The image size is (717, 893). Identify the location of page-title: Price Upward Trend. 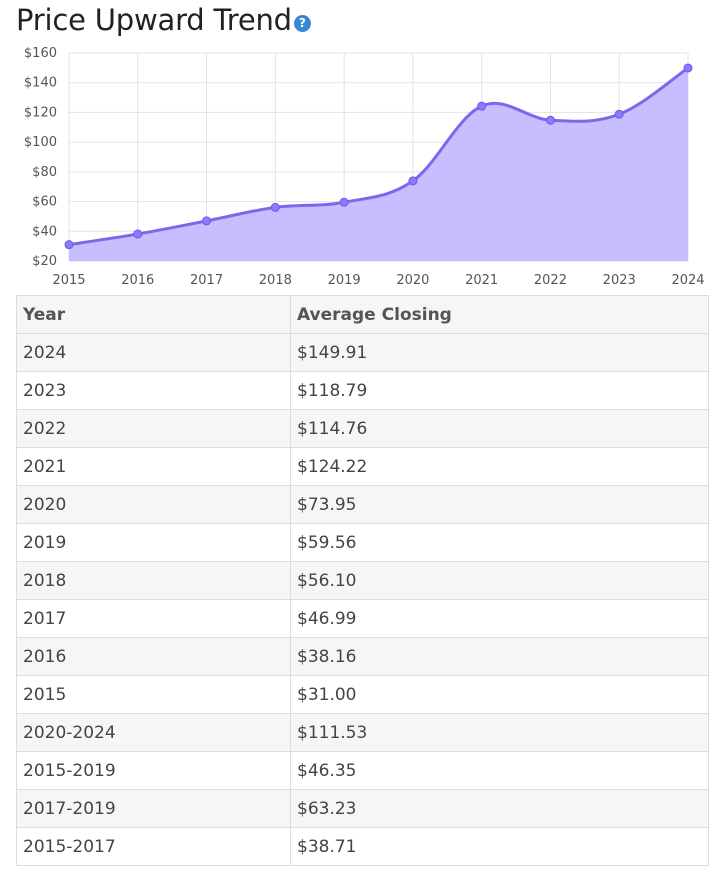
(154, 20).